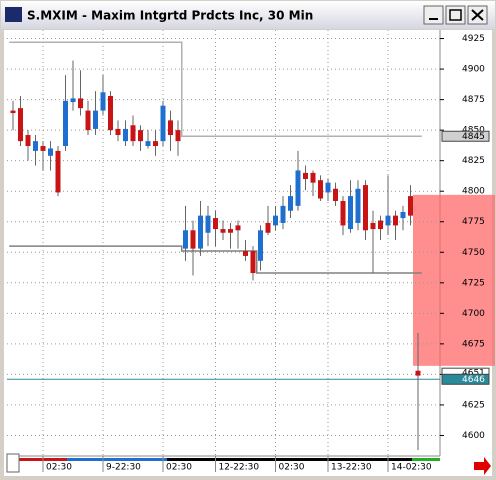 This screenshot has width=496, height=480. Describe the element at coordinates (473, 436) in the screenshot. I see `y-tick-label: 4600` at that location.